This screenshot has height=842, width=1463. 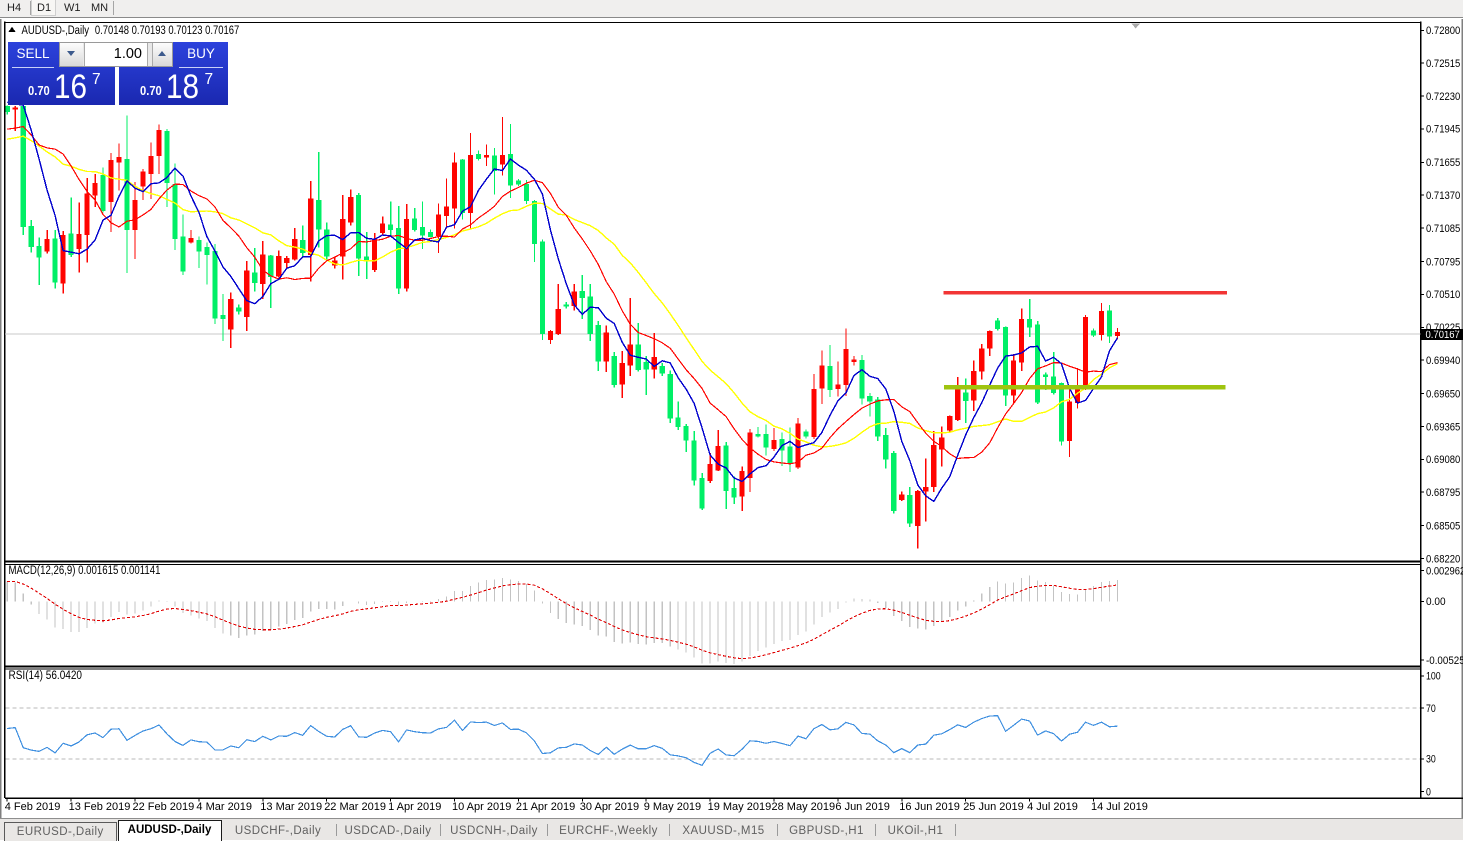 I want to click on svg-text: 0.70225, so click(x=1443, y=328).